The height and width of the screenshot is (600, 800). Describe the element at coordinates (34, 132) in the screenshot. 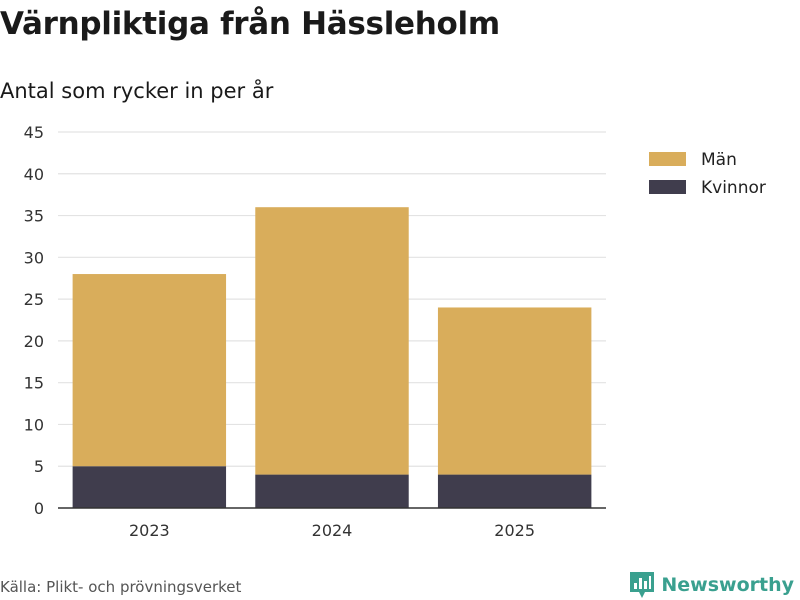

I see `y-tick-label: 45` at that location.